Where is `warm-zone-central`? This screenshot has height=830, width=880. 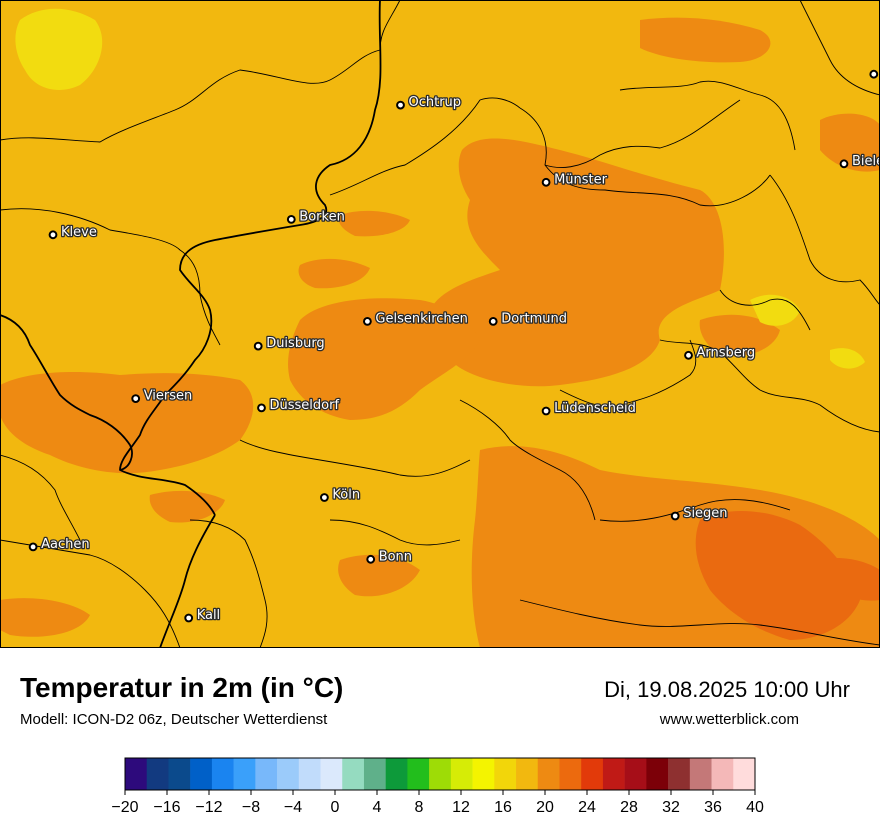
warm-zone-central is located at coordinates (384, 359).